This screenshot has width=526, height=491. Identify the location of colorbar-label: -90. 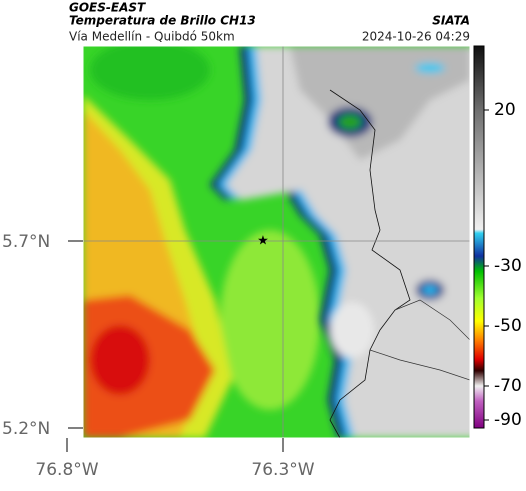
(508, 420).